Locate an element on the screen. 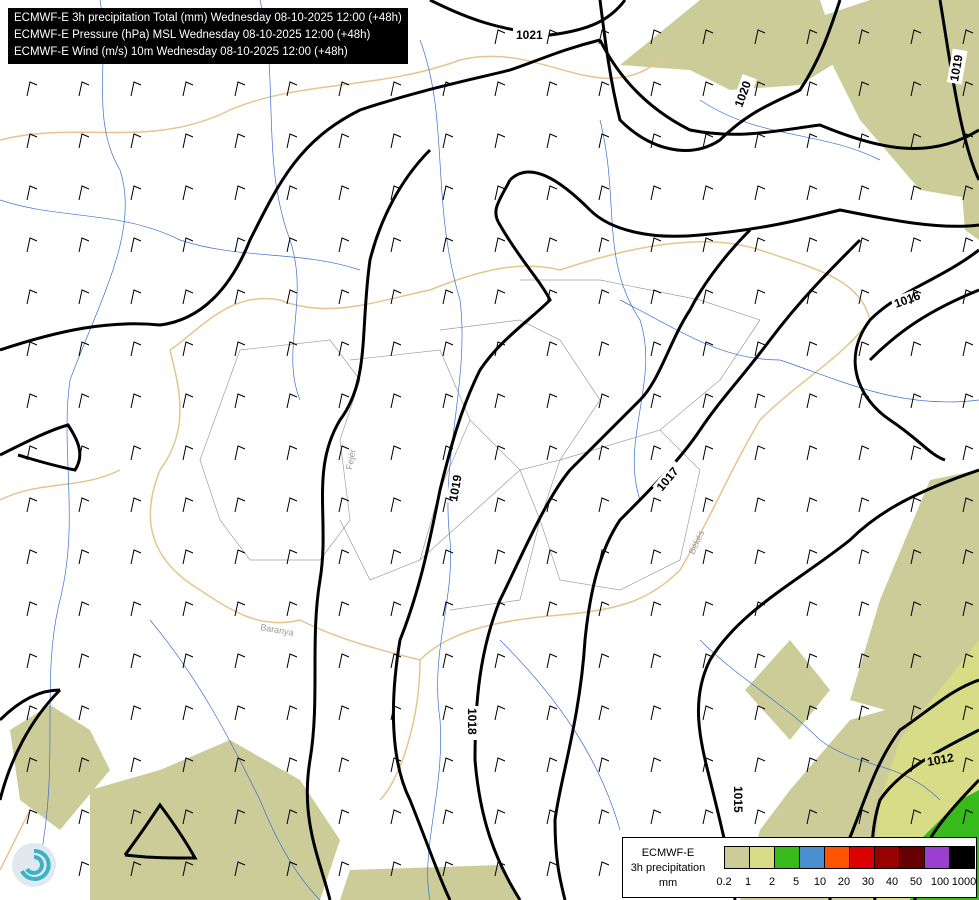 The height and width of the screenshot is (900, 979). legend-title-line: 3h precipitation is located at coordinates (668, 868).